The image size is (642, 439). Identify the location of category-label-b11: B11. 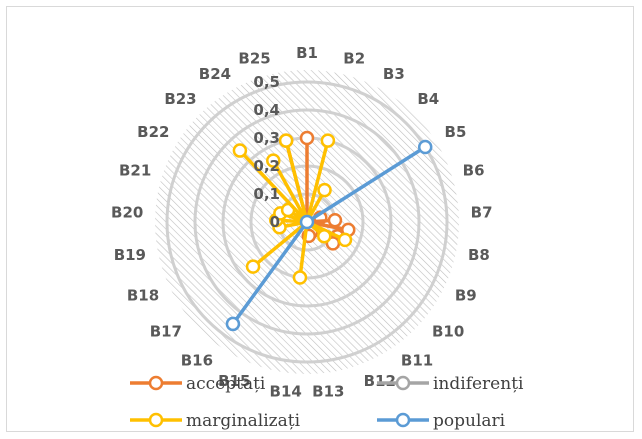
(417, 361).